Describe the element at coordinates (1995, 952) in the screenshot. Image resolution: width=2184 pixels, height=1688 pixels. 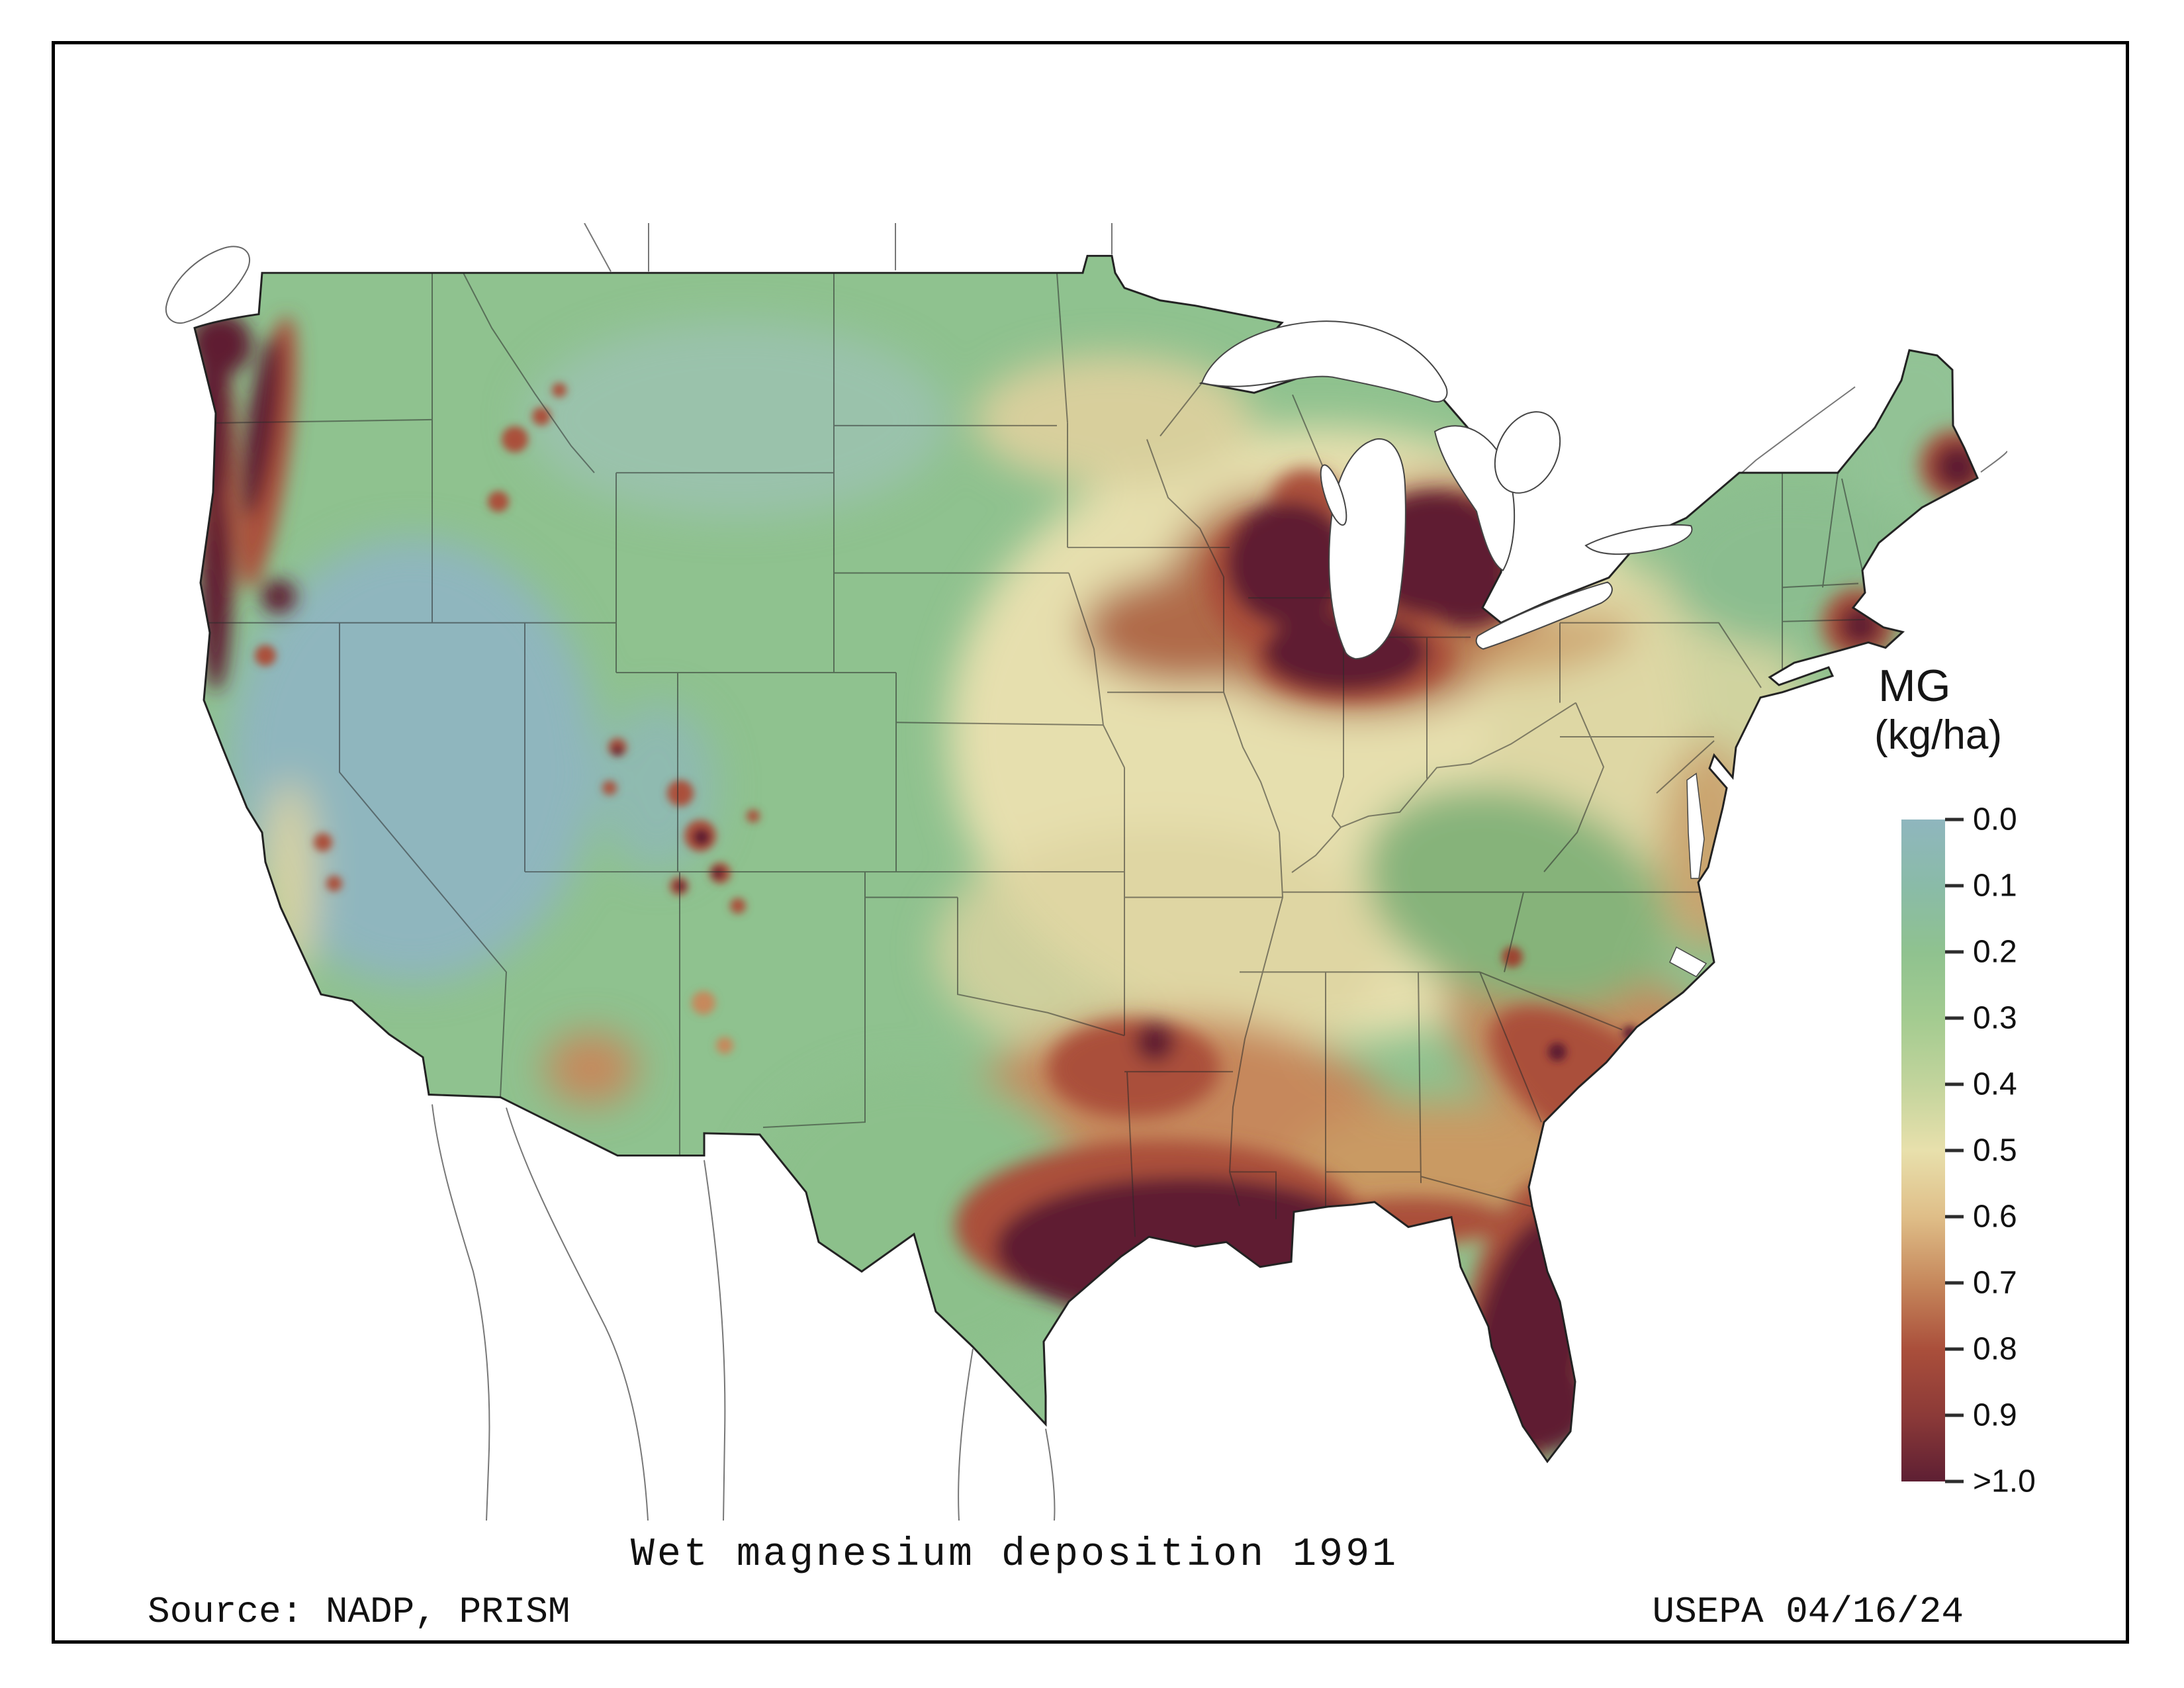
I see `tick-label: 0.2` at that location.